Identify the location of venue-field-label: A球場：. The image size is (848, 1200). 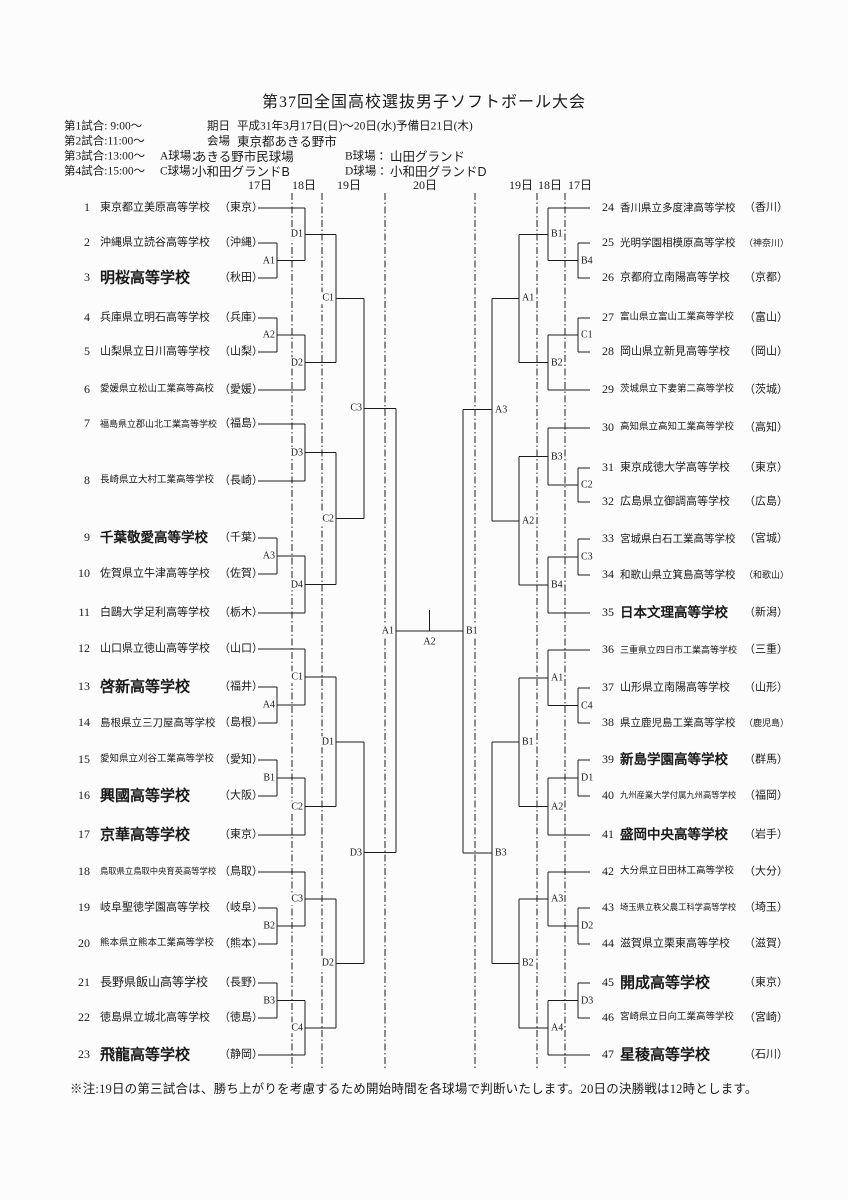
(181, 156).